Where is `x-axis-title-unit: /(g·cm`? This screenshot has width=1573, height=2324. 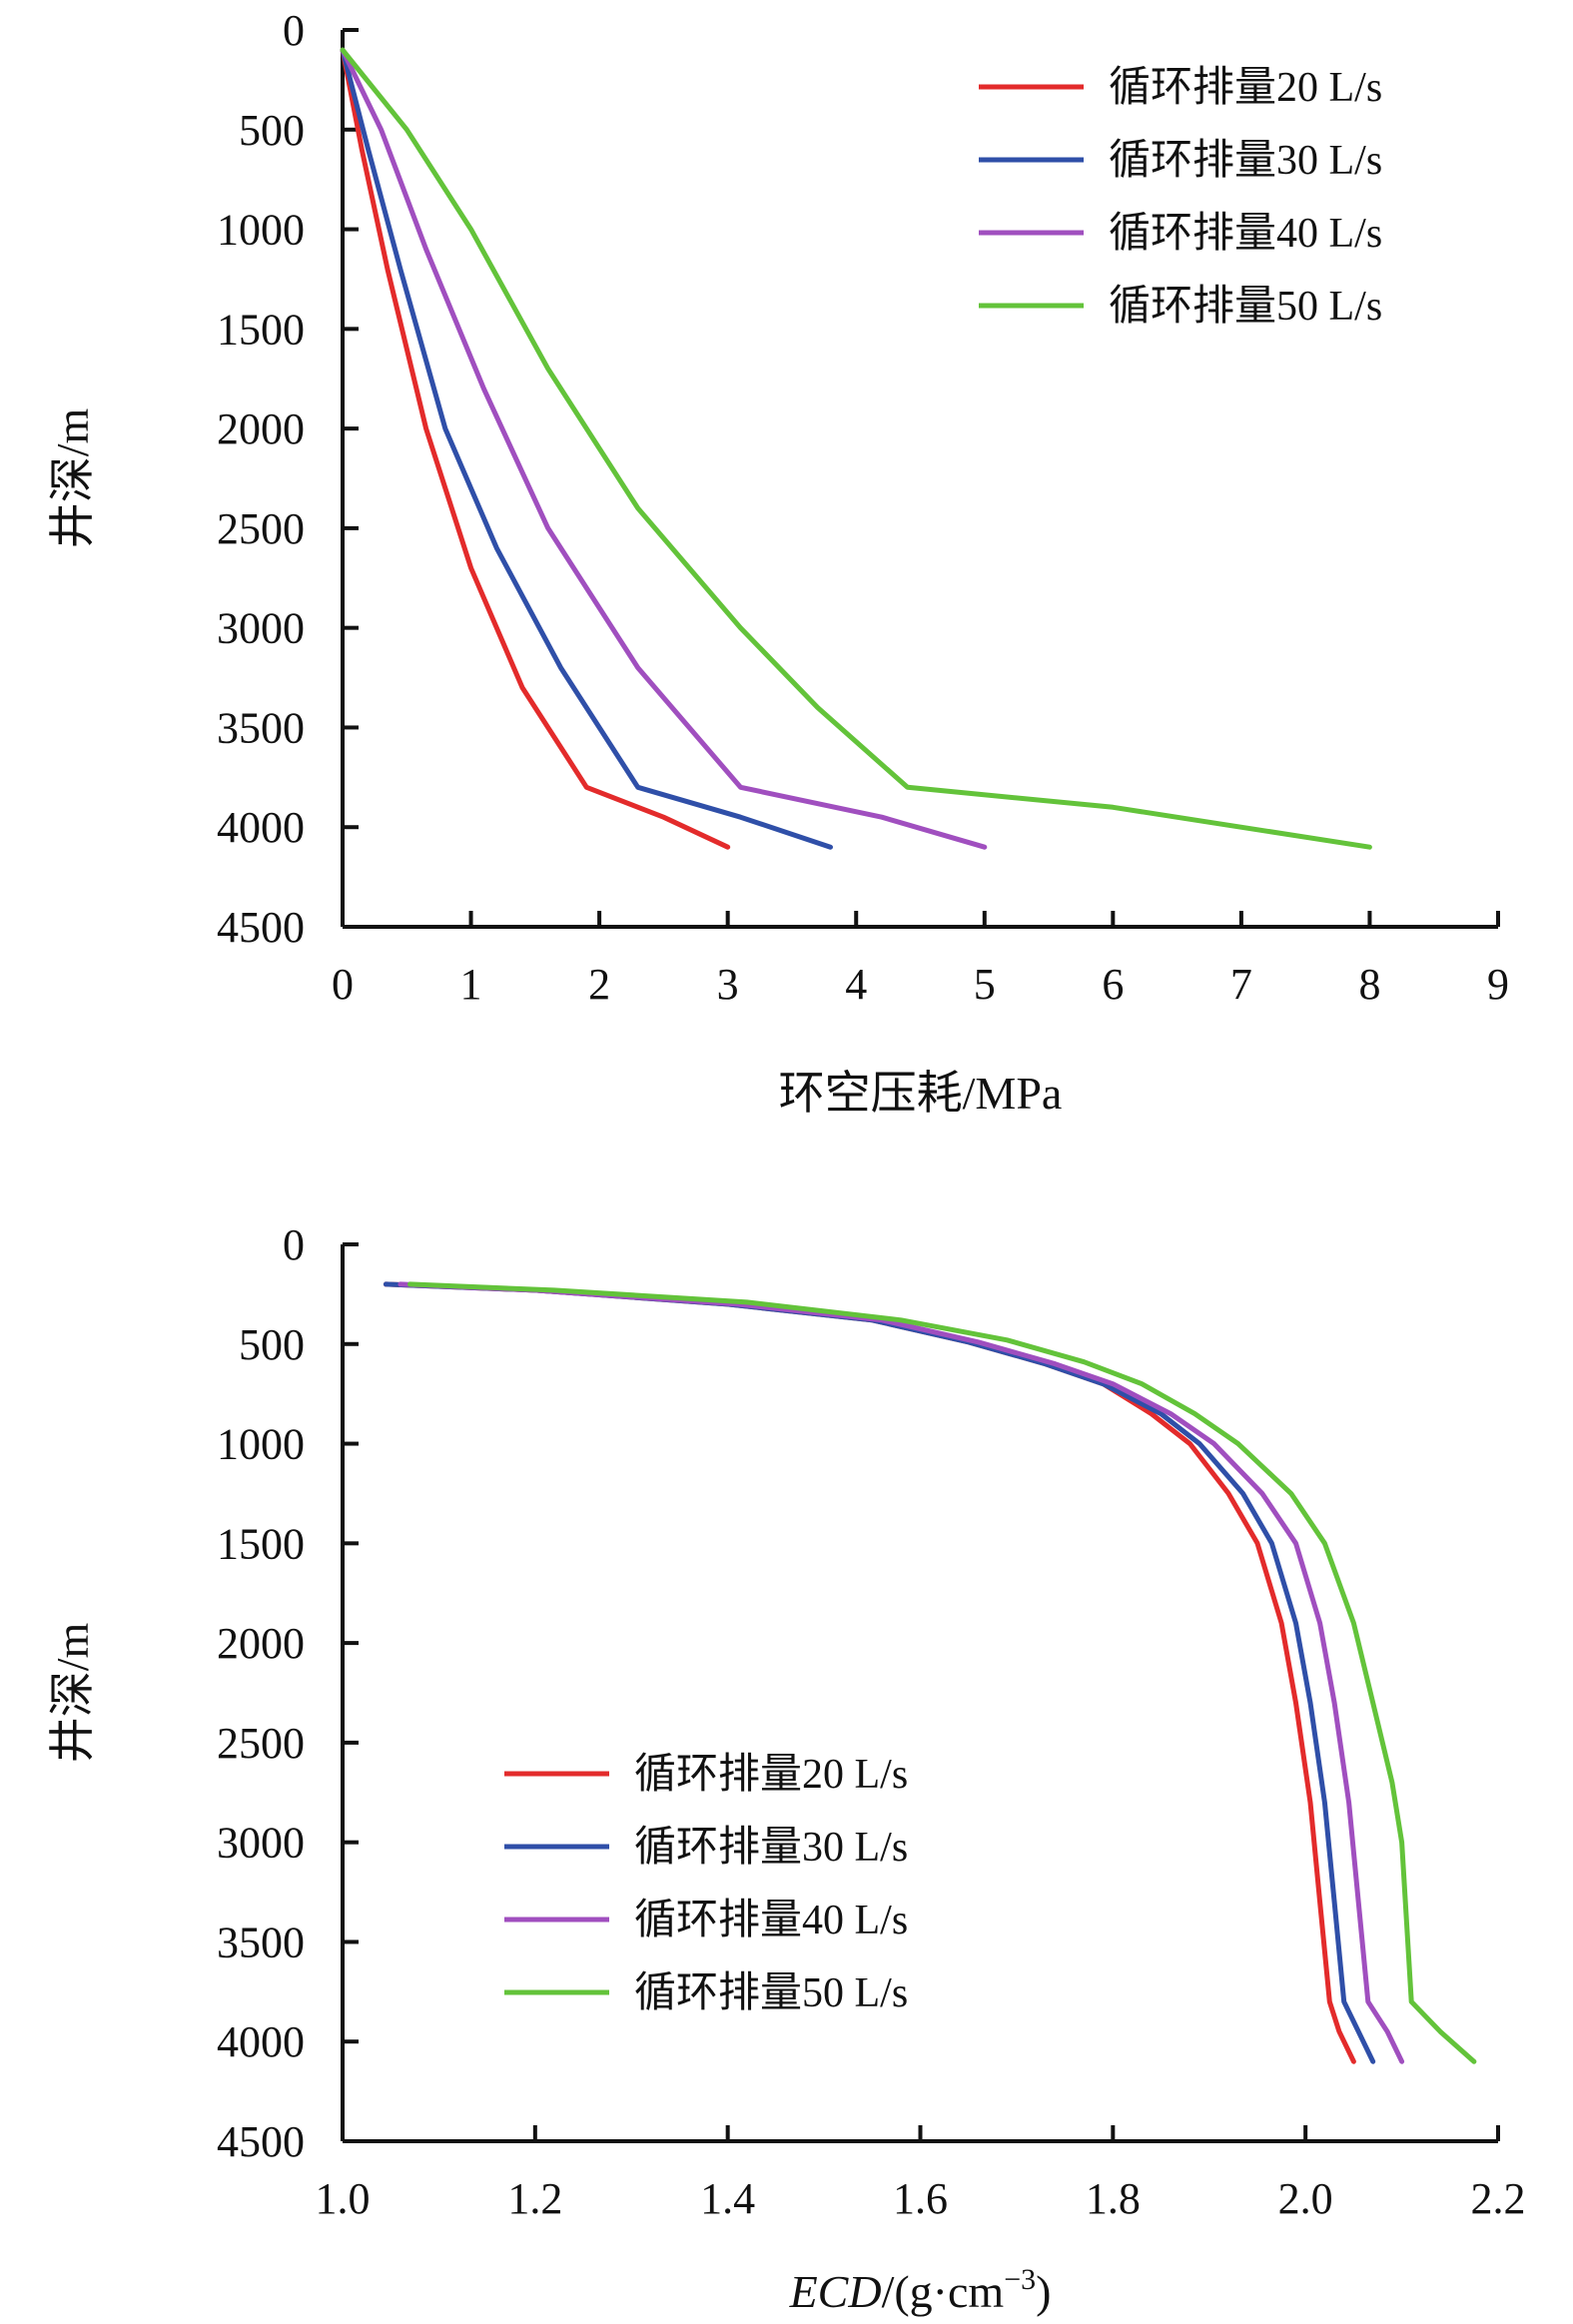
x-axis-title-unit: /(g·cm is located at coordinates (944, 2291).